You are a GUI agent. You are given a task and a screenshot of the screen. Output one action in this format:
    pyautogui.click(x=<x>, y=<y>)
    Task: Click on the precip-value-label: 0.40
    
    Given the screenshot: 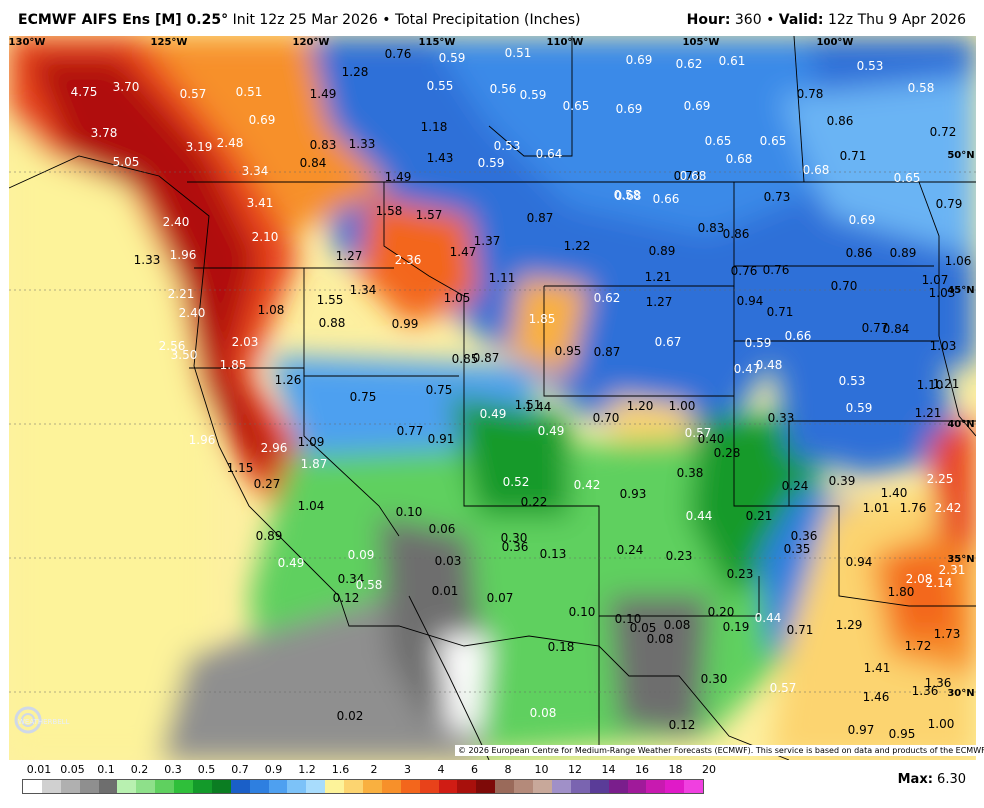 What is the action you would take?
    pyautogui.click(x=711, y=439)
    